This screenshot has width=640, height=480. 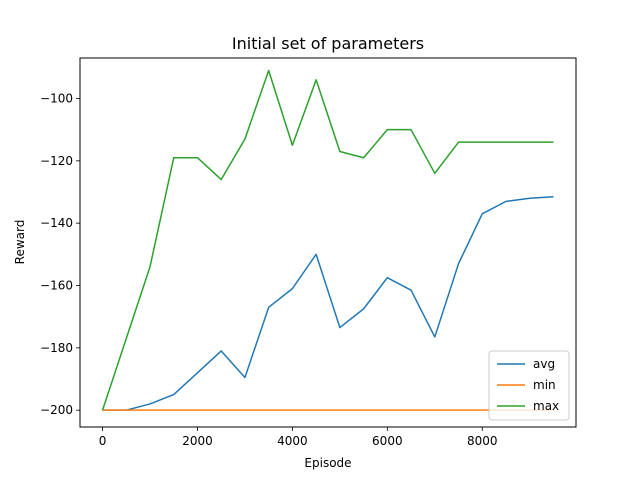 What do you see at coordinates (197, 441) in the screenshot?
I see `x-tick-label: 2000` at bounding box center [197, 441].